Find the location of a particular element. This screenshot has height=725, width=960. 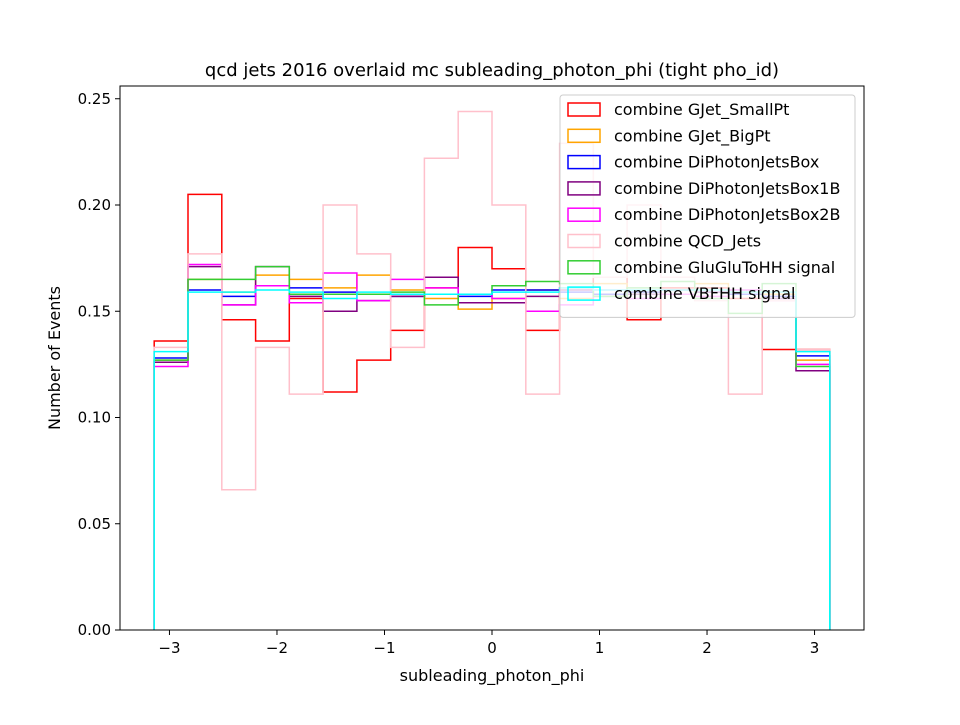

legend-entry-label: combine QCD_Jets is located at coordinates (687, 242).